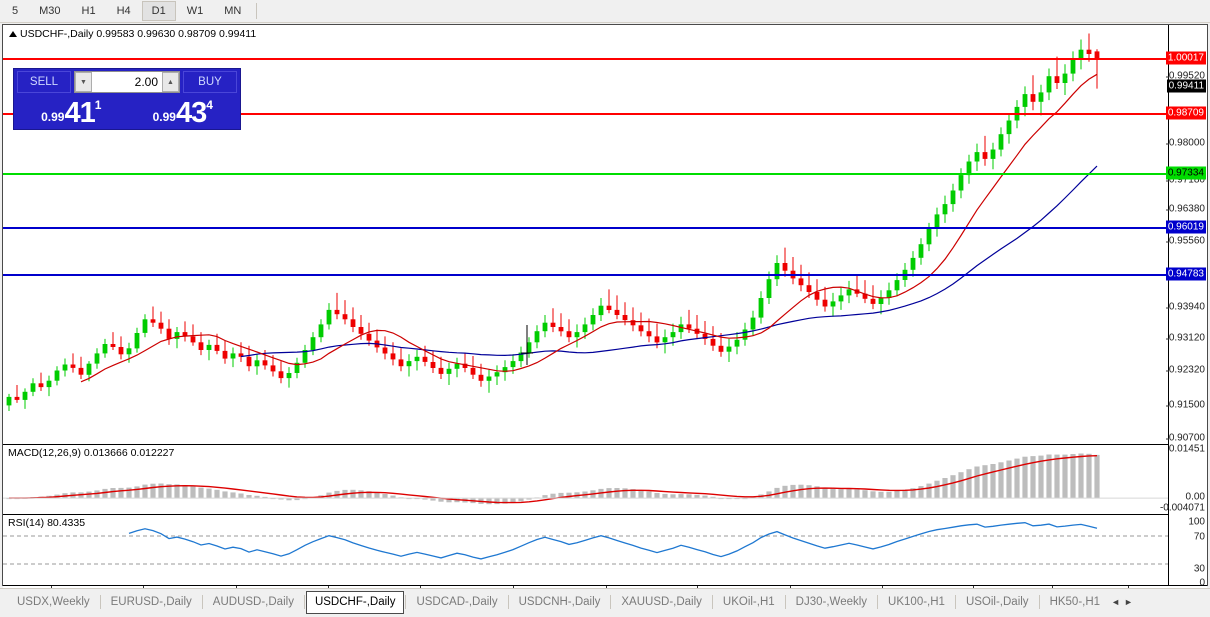 The width and height of the screenshot is (1210, 617). Describe the element at coordinates (1185, 173) in the screenshot. I see `price-level-chip: 0.97334` at that location.